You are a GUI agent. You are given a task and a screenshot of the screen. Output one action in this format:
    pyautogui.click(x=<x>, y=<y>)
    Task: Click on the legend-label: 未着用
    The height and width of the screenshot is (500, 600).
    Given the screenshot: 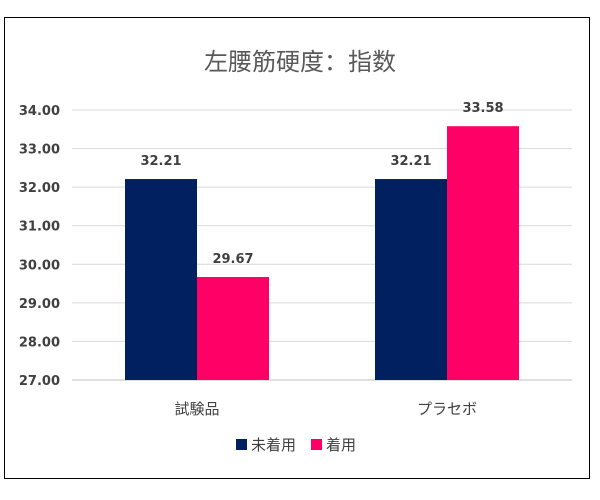 What is the action you would take?
    pyautogui.click(x=273, y=445)
    